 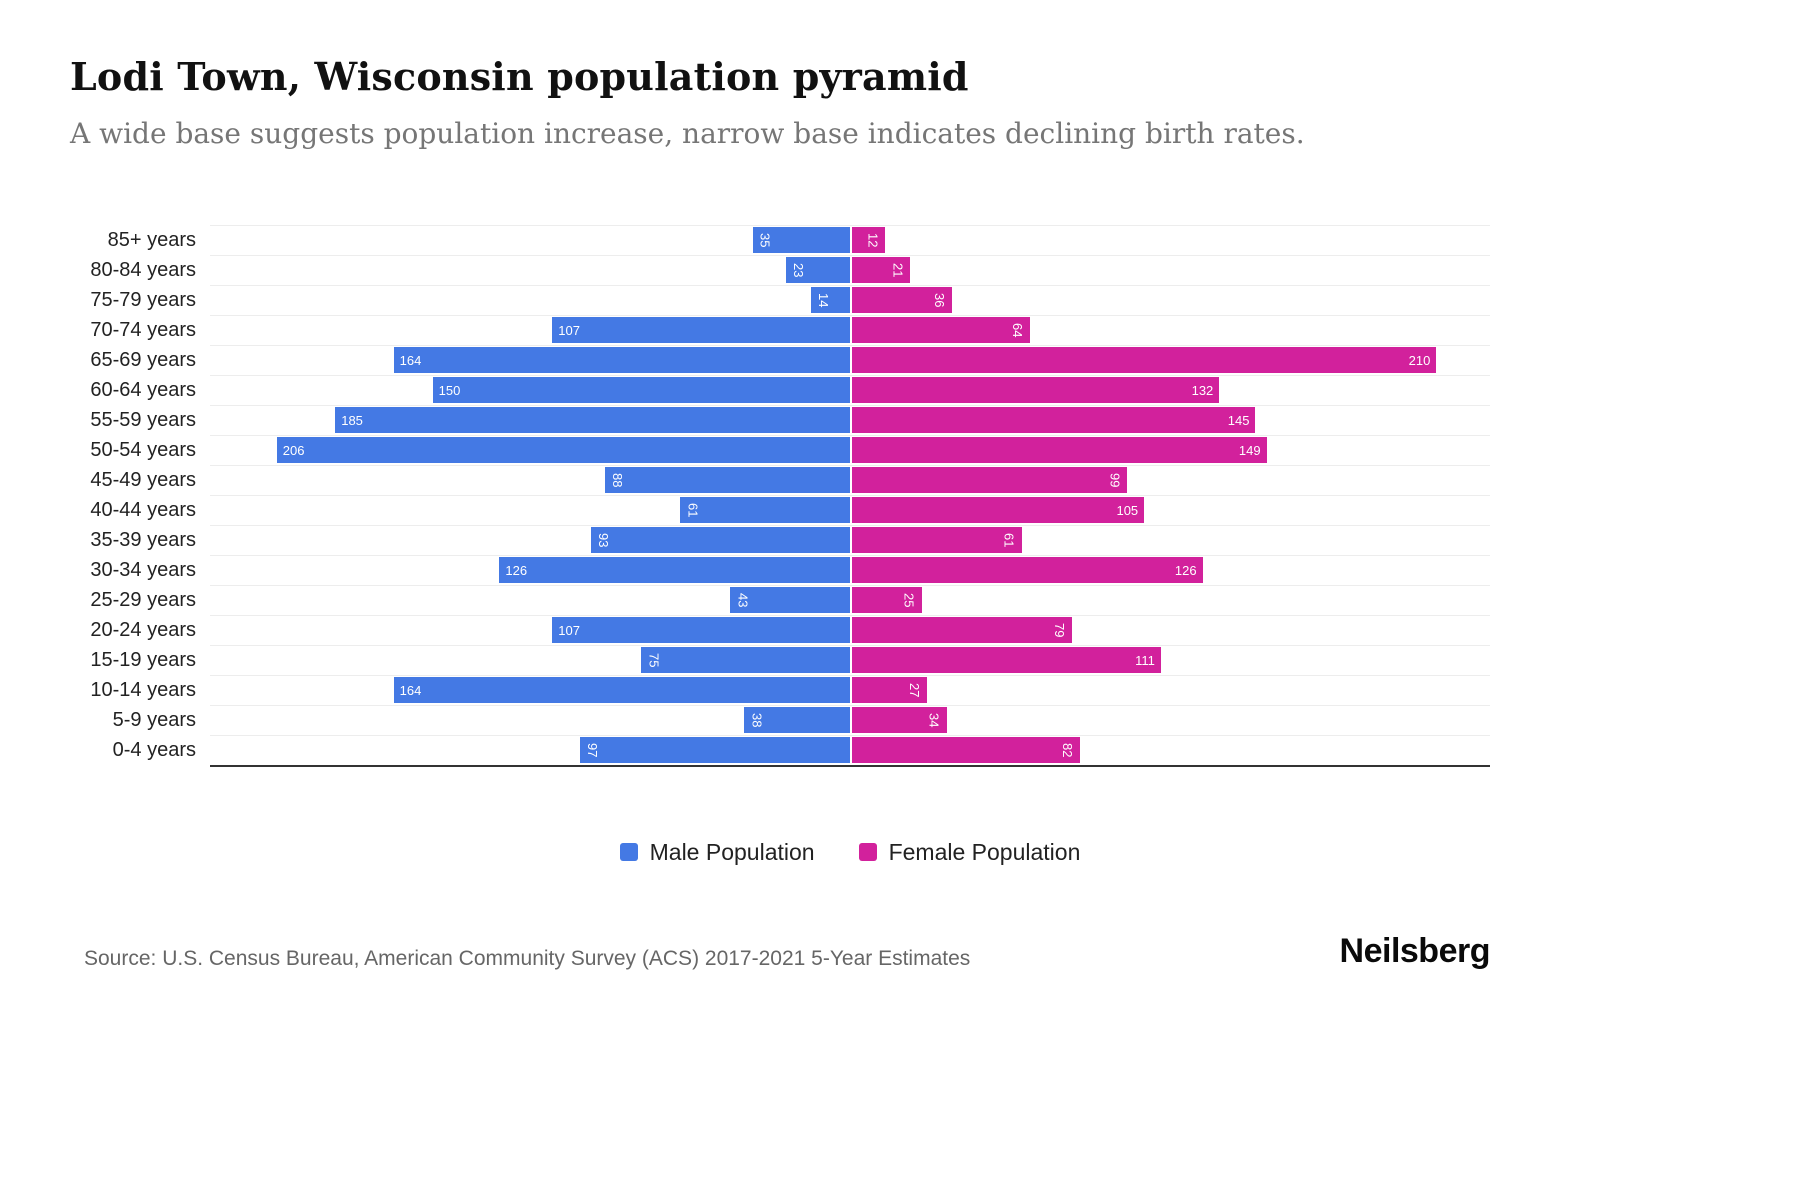 What do you see at coordinates (1202, 390) in the screenshot?
I see `female-bar-value: 132` at bounding box center [1202, 390].